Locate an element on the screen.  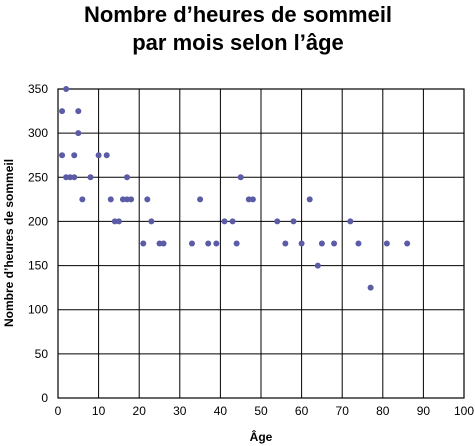
y-axis-label: Nombre d’heures de sommeil is located at coordinates (9, 243).